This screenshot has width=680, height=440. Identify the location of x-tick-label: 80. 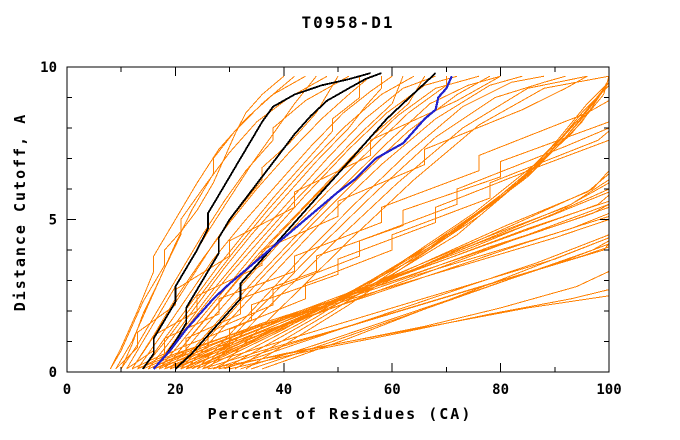
(500, 390).